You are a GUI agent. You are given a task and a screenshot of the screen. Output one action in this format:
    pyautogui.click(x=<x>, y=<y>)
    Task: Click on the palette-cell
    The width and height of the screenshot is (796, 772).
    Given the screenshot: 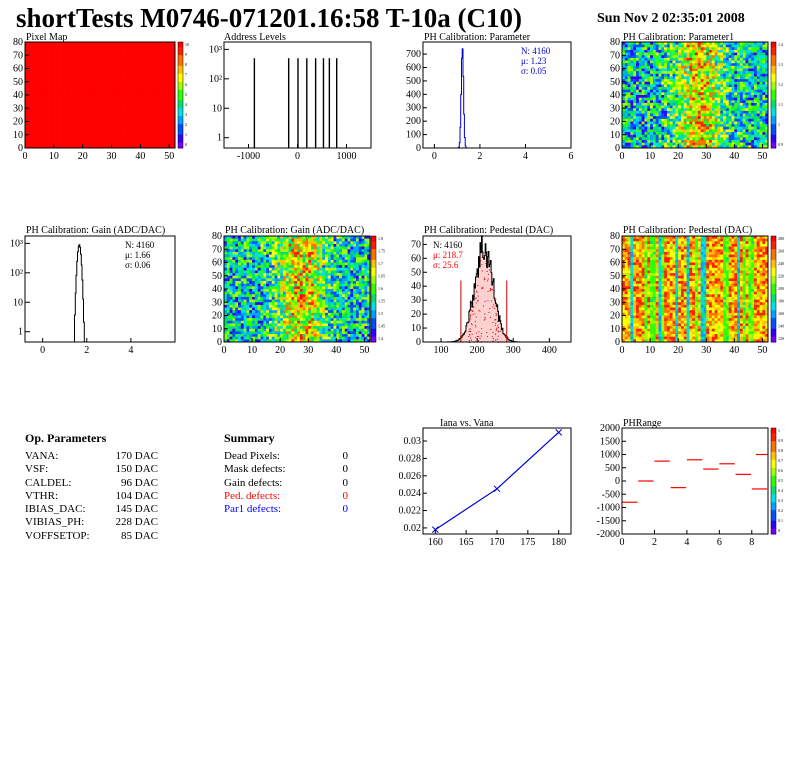 What is the action you would take?
    pyautogui.click(x=180, y=86)
    